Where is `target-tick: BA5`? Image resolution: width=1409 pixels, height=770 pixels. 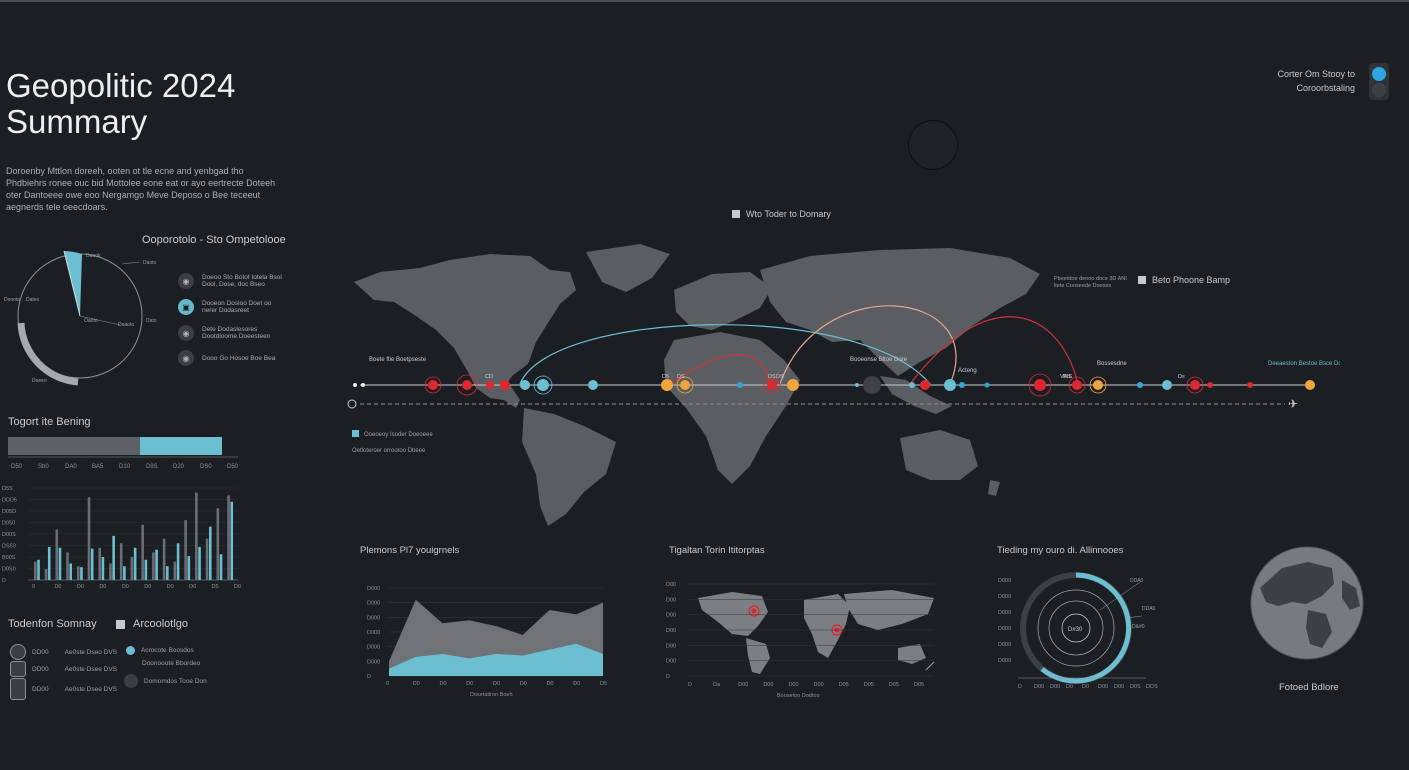
target-tick: BA5 is located at coordinates (98, 467).